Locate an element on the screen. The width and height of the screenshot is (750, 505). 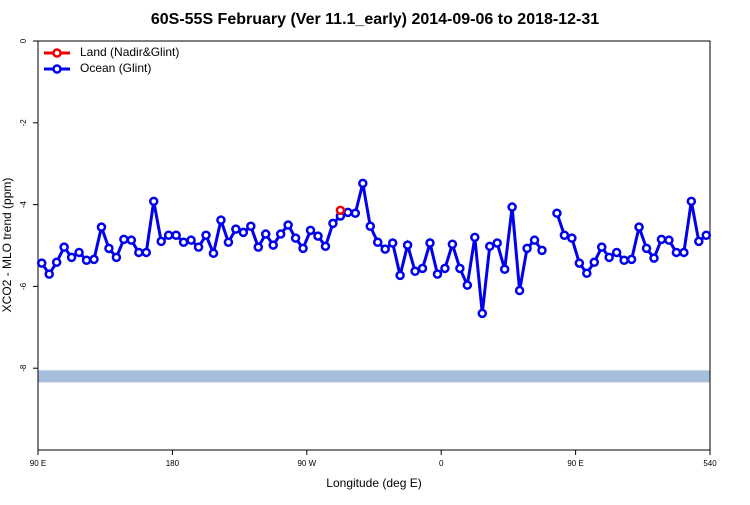
legend-label: Land (Nadir&Glint) is located at coordinates (129, 52).